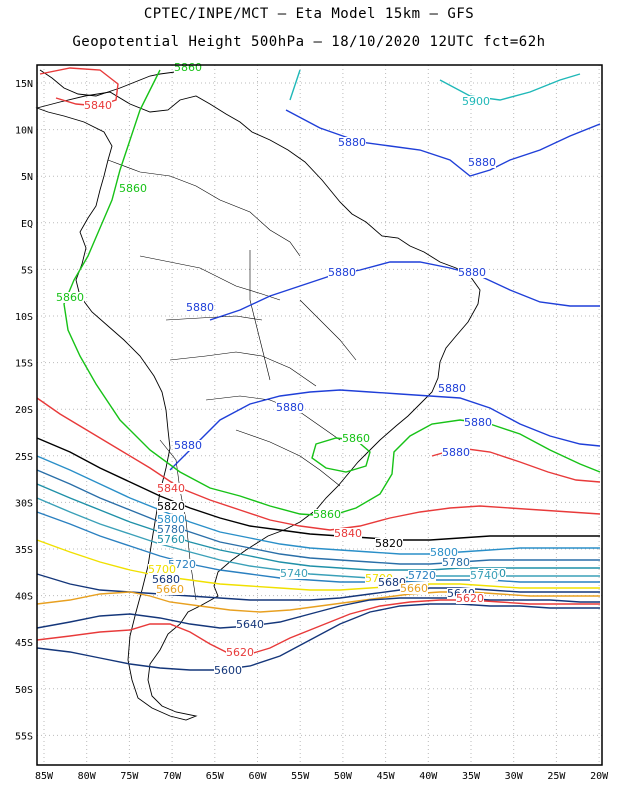 The height and width of the screenshot is (800, 618). I want to click on lon-tick-label: 75W, so click(129, 776).